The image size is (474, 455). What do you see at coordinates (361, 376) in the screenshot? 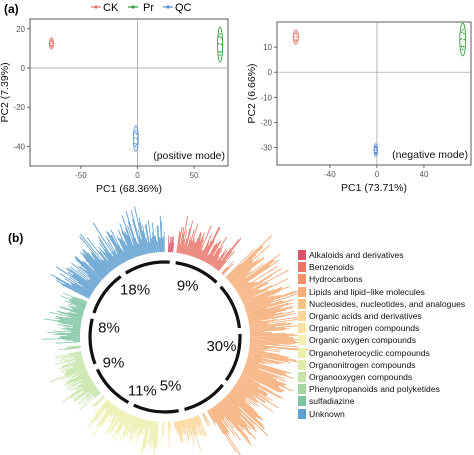
I see `class-legend-label: Organooxygen compounds` at bounding box center [361, 376].